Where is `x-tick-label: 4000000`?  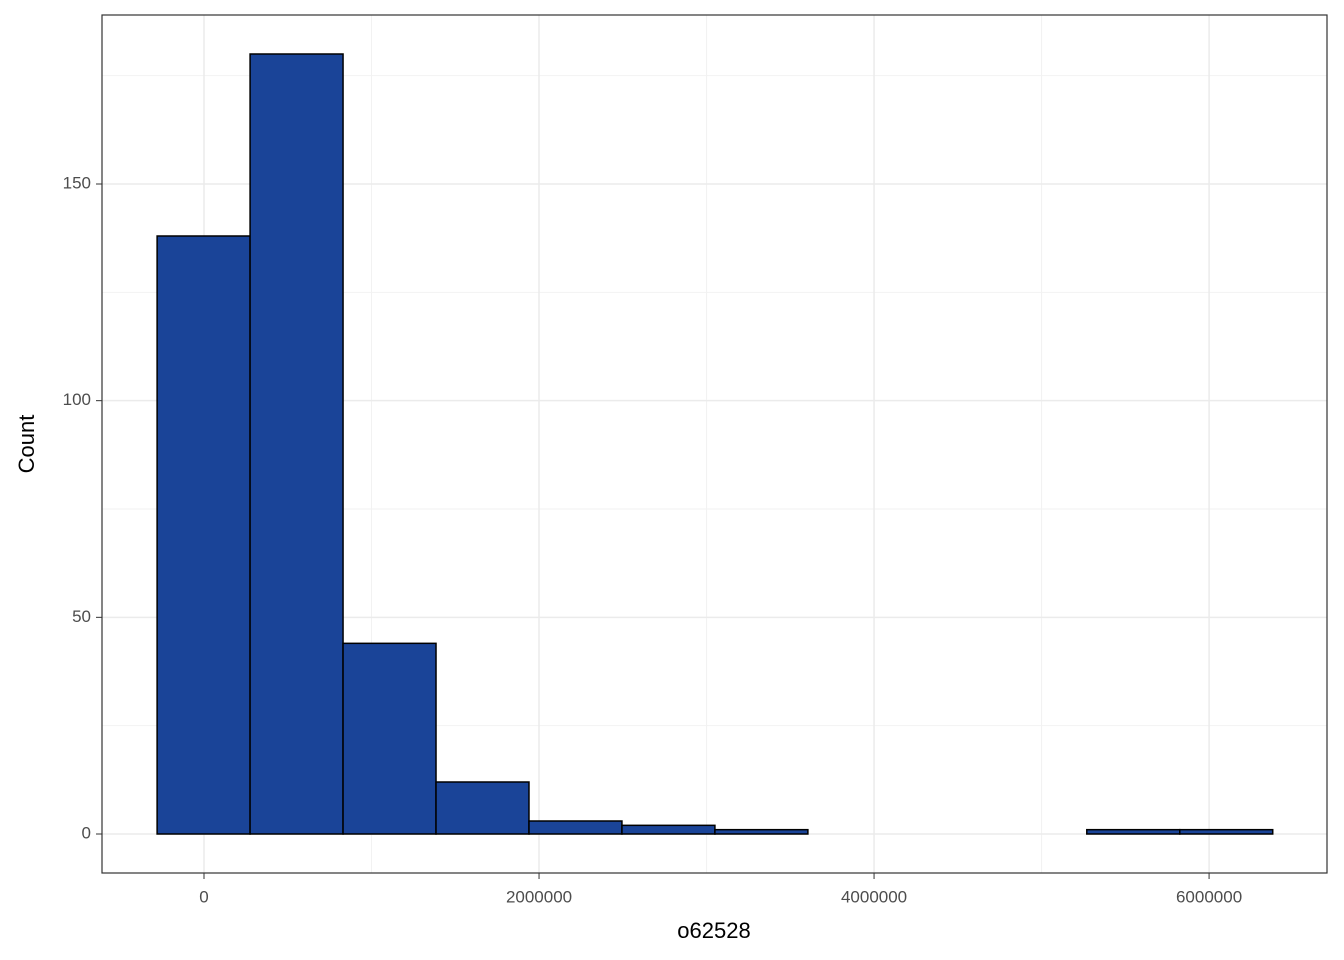 x-tick-label: 4000000 is located at coordinates (874, 896).